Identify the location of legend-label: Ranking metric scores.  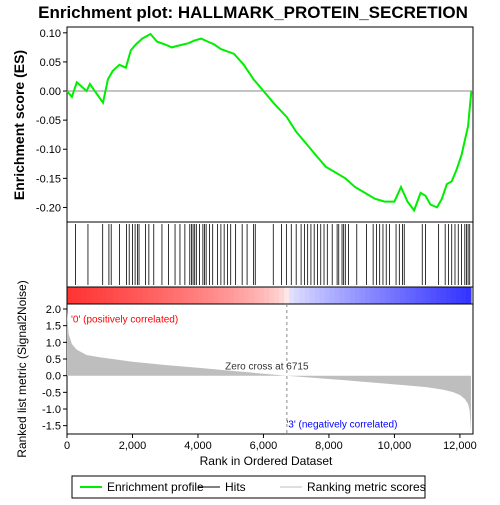
(366, 487).